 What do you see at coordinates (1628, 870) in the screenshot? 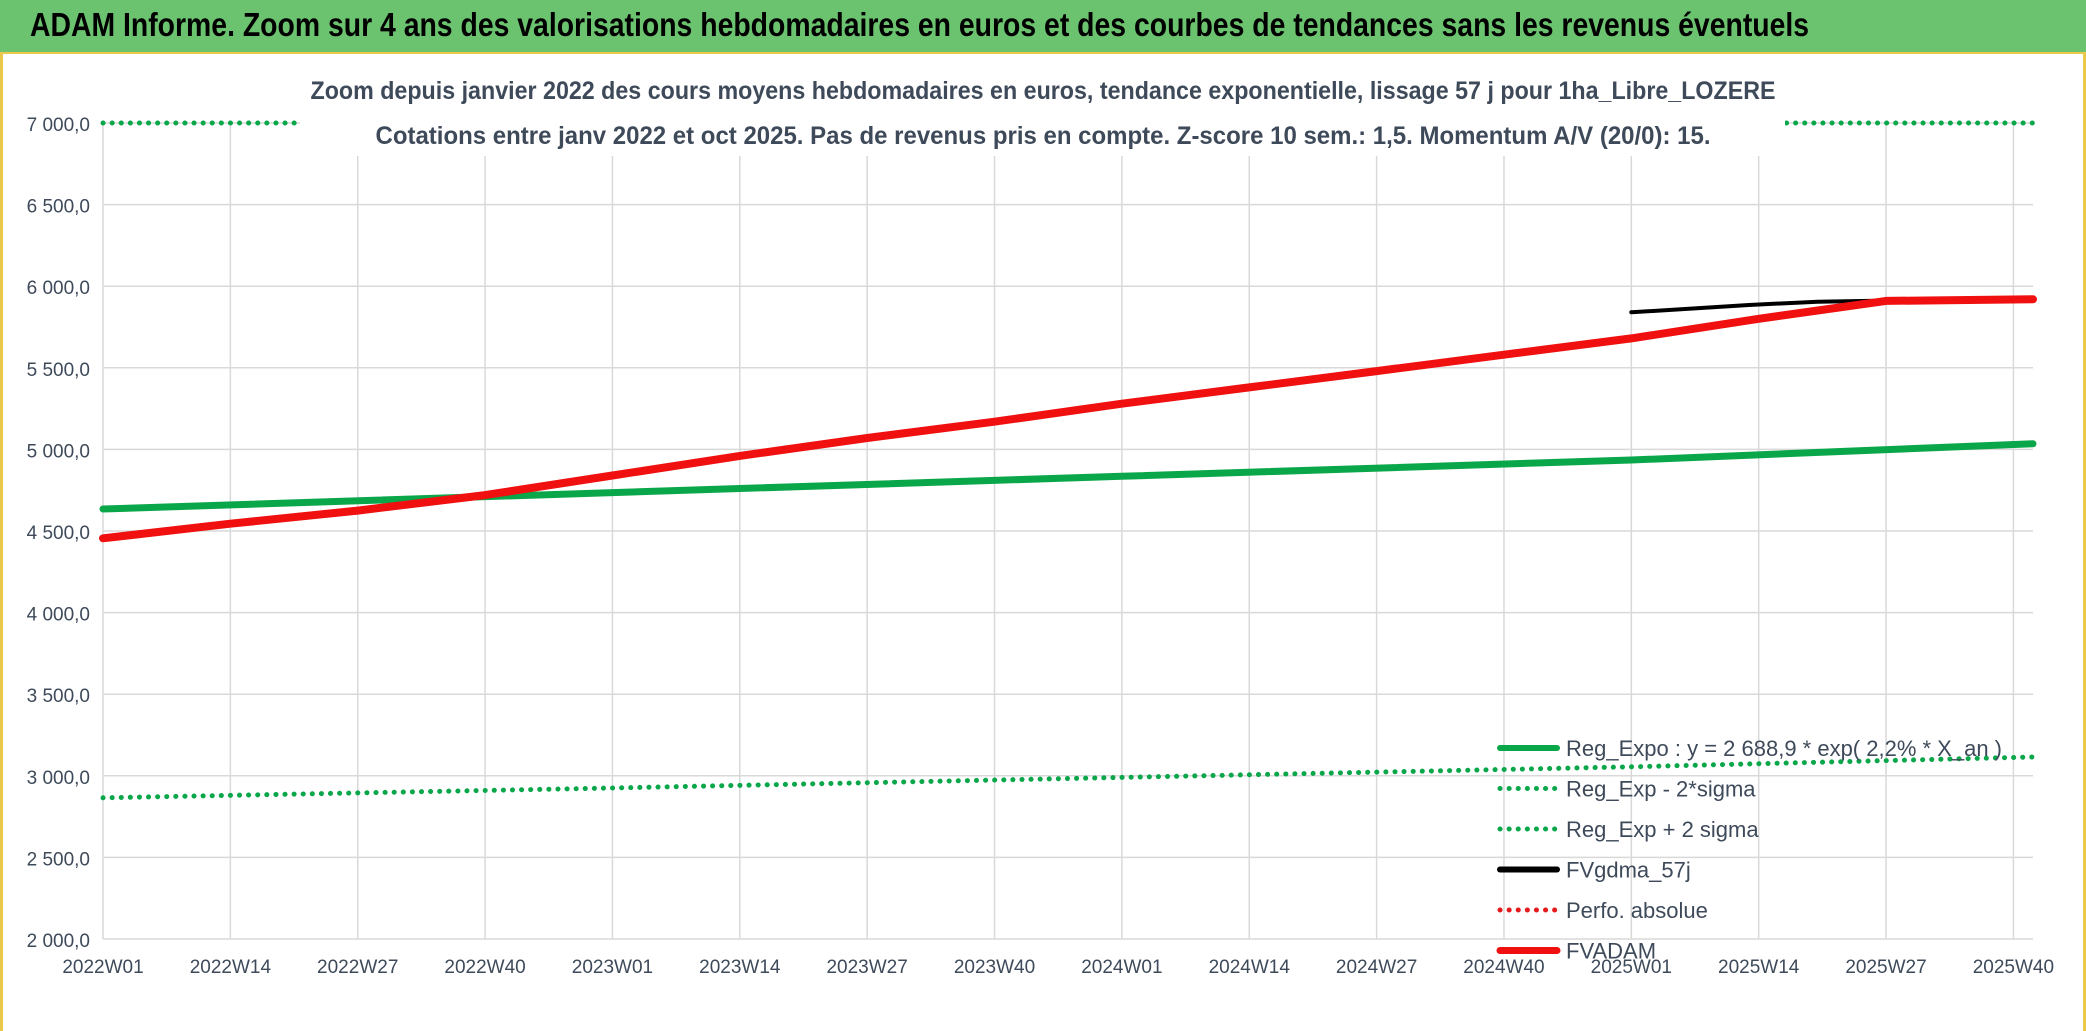
I see `legend-label: FVgdma_57j` at bounding box center [1628, 870].